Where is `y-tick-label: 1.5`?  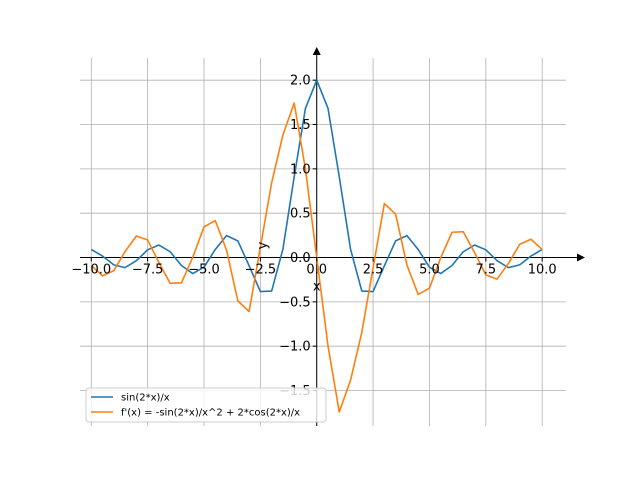
y-tick-label: 1.5 is located at coordinates (300, 125).